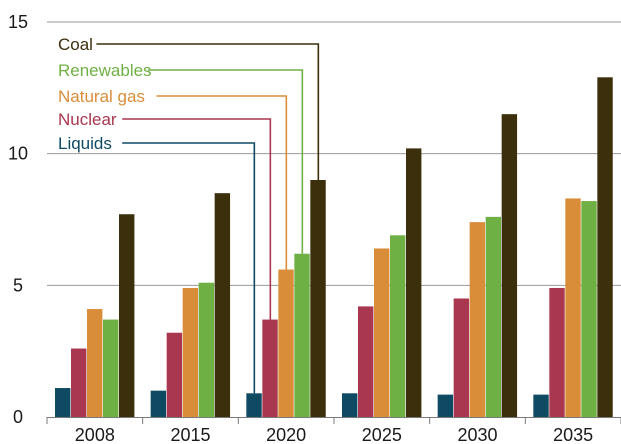 This screenshot has width=621, height=444. What do you see at coordinates (222, 182) in the screenshot?
I see `legend-leader-natural-gas` at bounding box center [222, 182].